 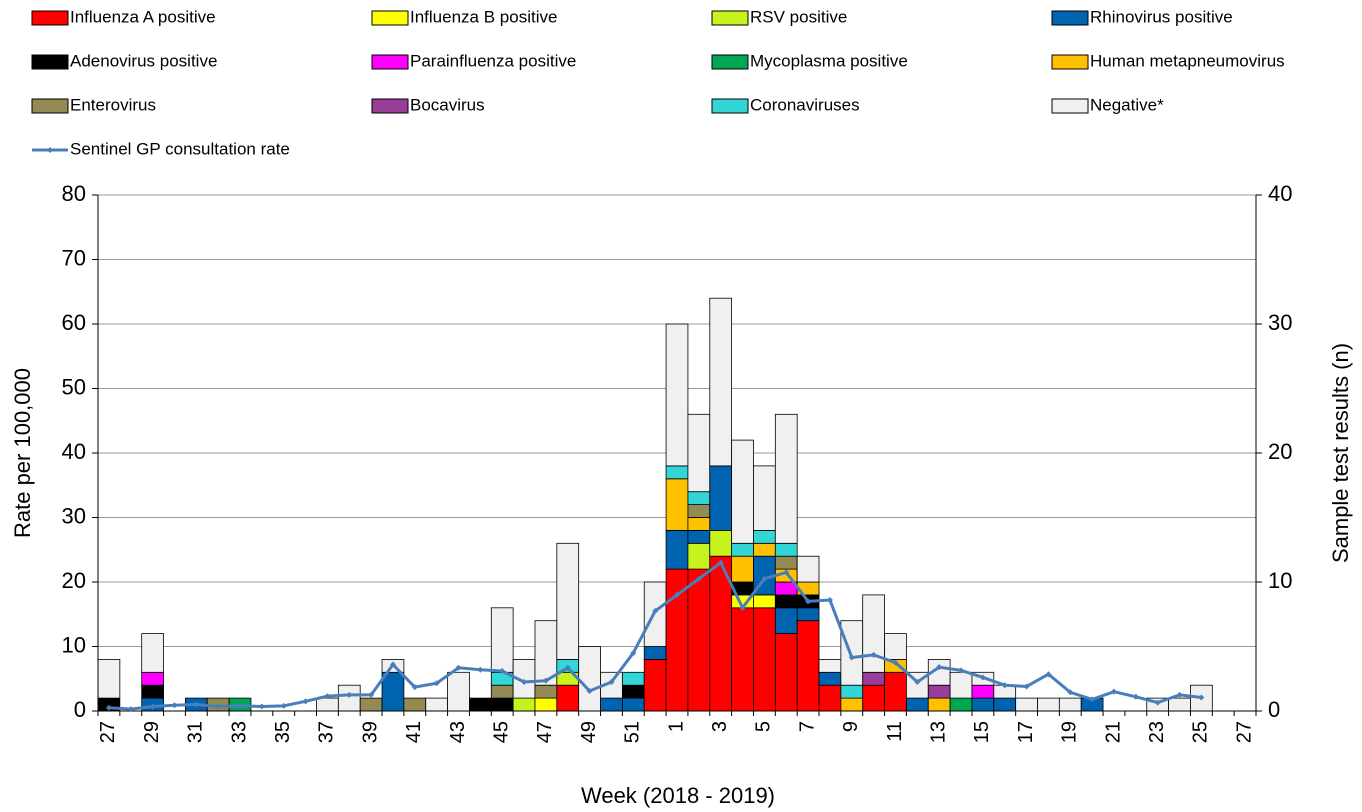 I want to click on x-tick-label: 51, so click(x=633, y=732).